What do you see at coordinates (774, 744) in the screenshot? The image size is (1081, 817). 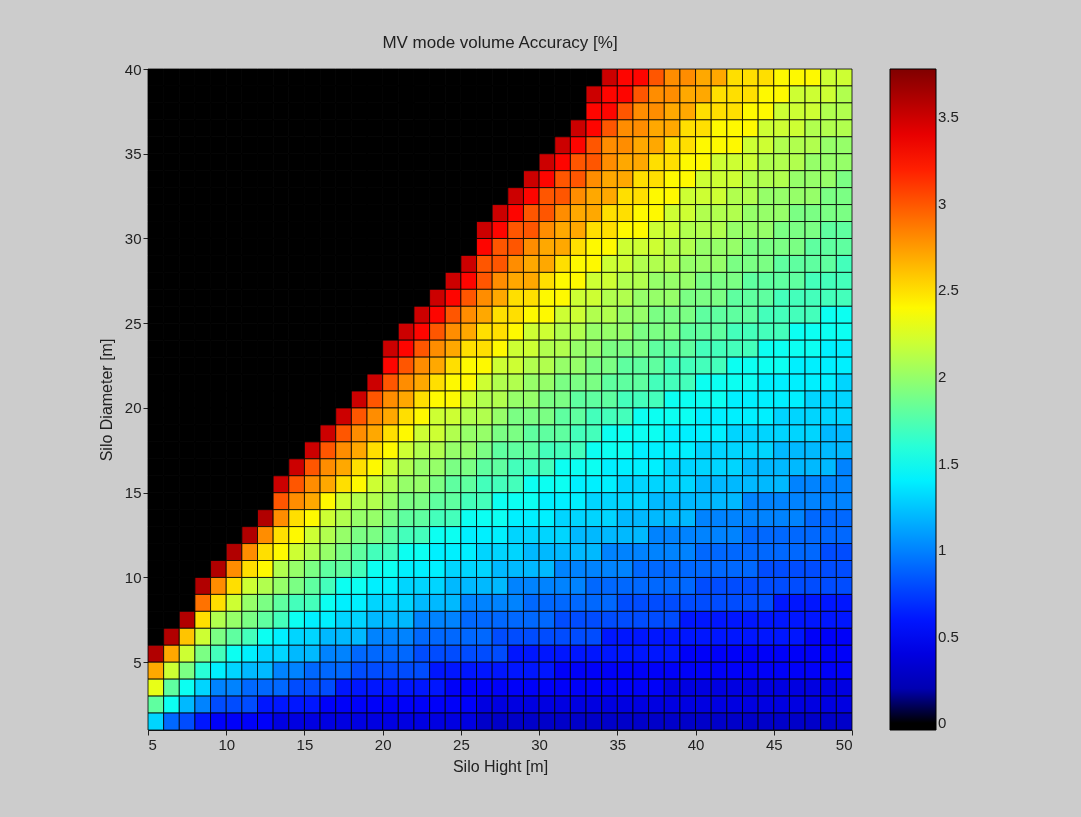 I see `x-tick-label: 45` at bounding box center [774, 744].